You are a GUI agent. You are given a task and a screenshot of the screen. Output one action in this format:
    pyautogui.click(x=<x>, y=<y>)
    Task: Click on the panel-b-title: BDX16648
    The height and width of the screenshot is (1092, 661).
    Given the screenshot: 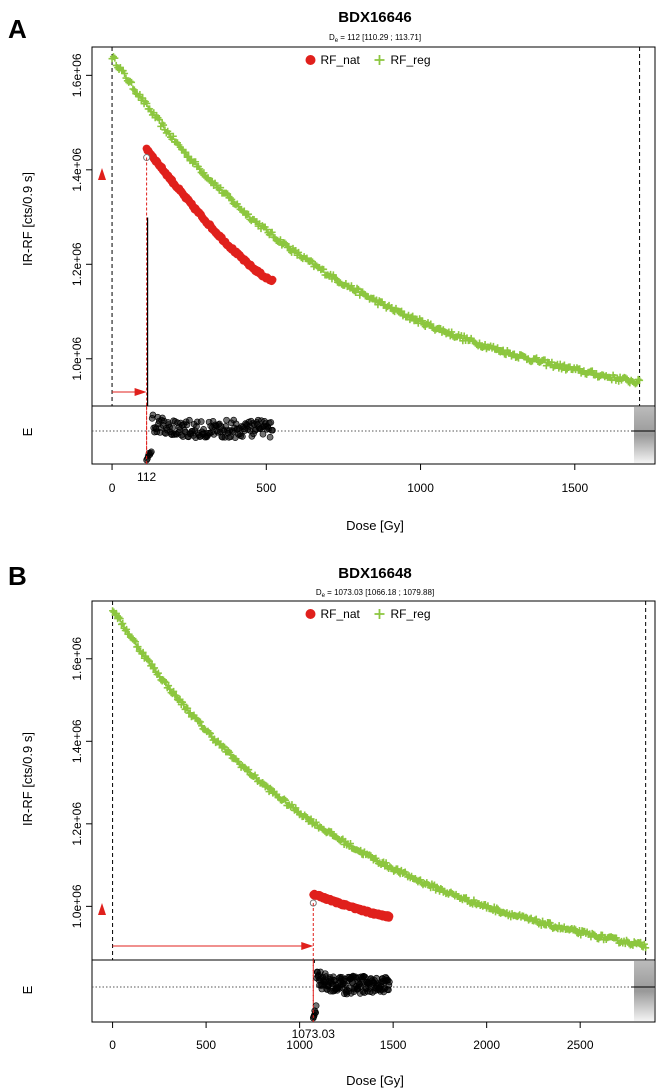 What is the action you would take?
    pyautogui.click(x=374, y=573)
    